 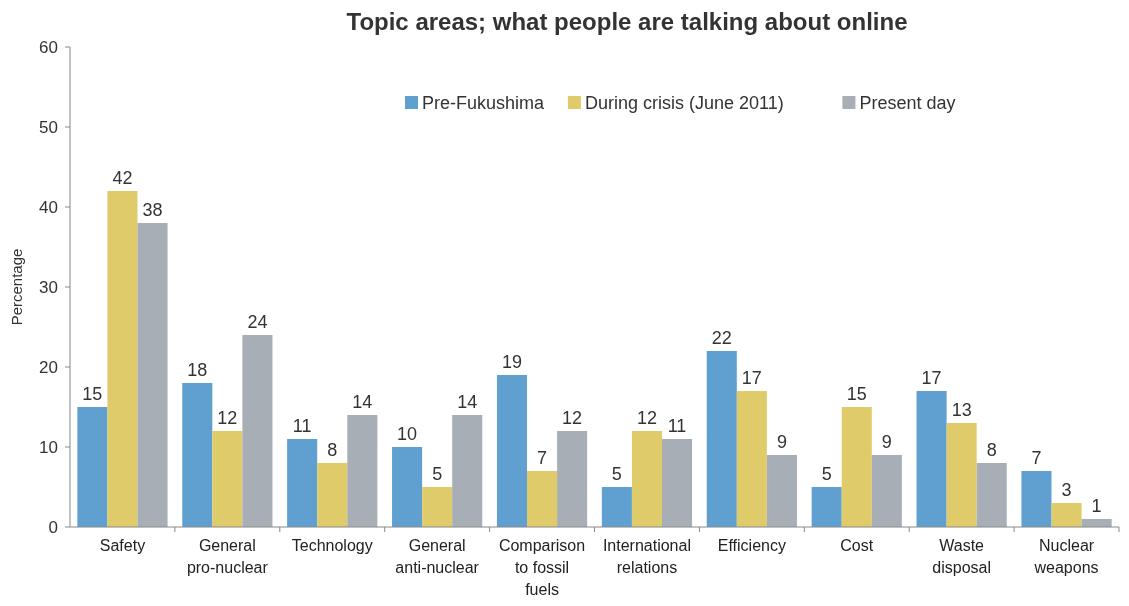 I want to click on data-label: 18, so click(x=197, y=370).